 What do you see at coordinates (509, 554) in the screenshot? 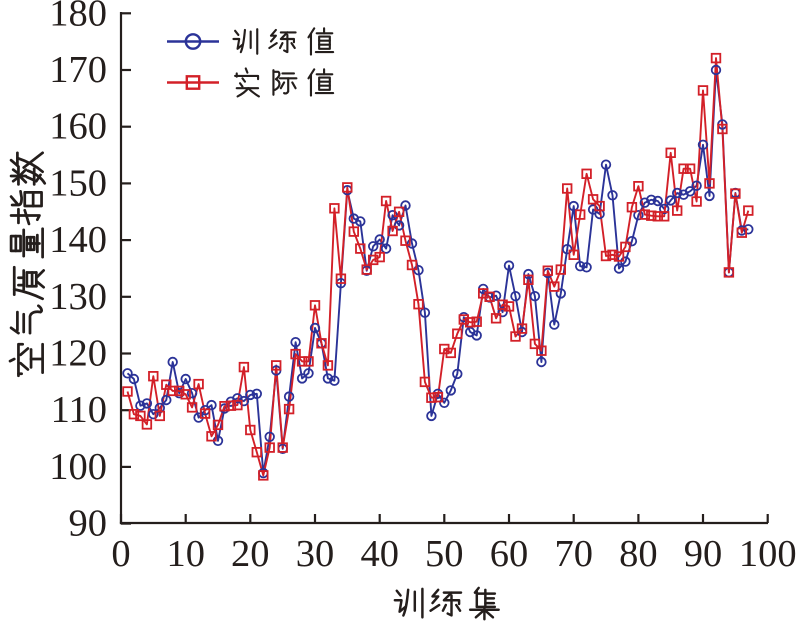
I see `svg-text: 60` at bounding box center [509, 554].